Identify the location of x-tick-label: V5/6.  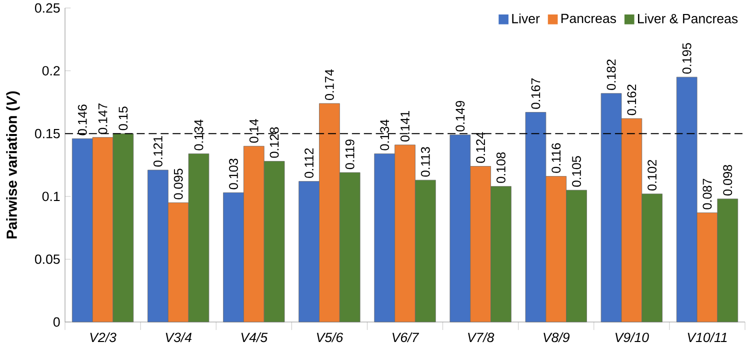
(330, 337).